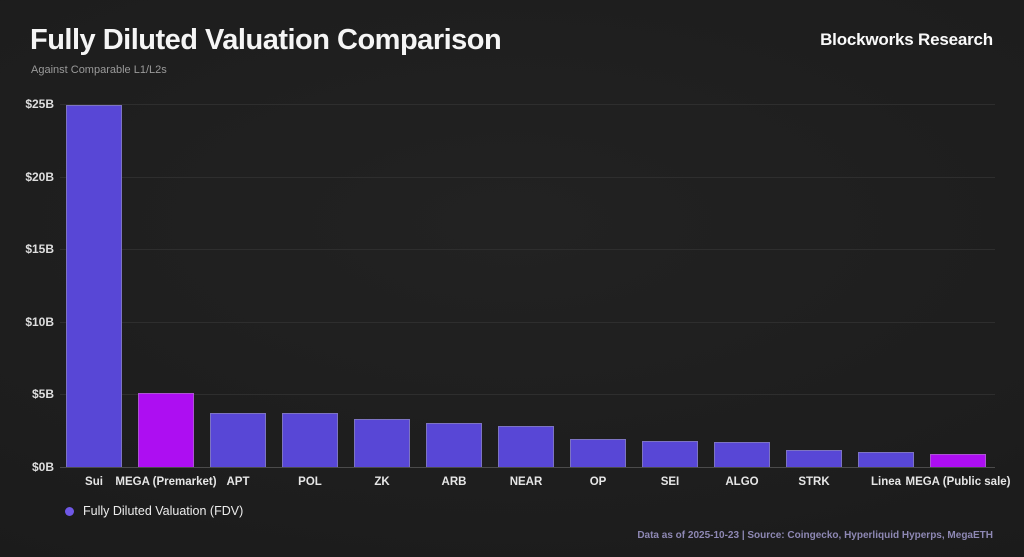 The height and width of the screenshot is (557, 1024). I want to click on x-axis-tick-label: Sui, so click(94, 482).